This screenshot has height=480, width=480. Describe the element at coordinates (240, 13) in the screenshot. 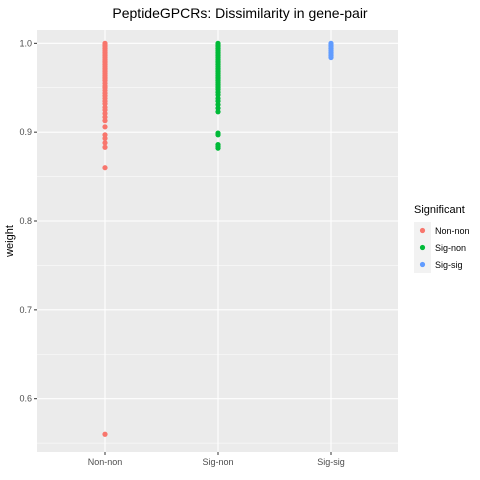

I see `chart-title: PeptideGPCRs: Dissimilarity in gene-pair` at that location.